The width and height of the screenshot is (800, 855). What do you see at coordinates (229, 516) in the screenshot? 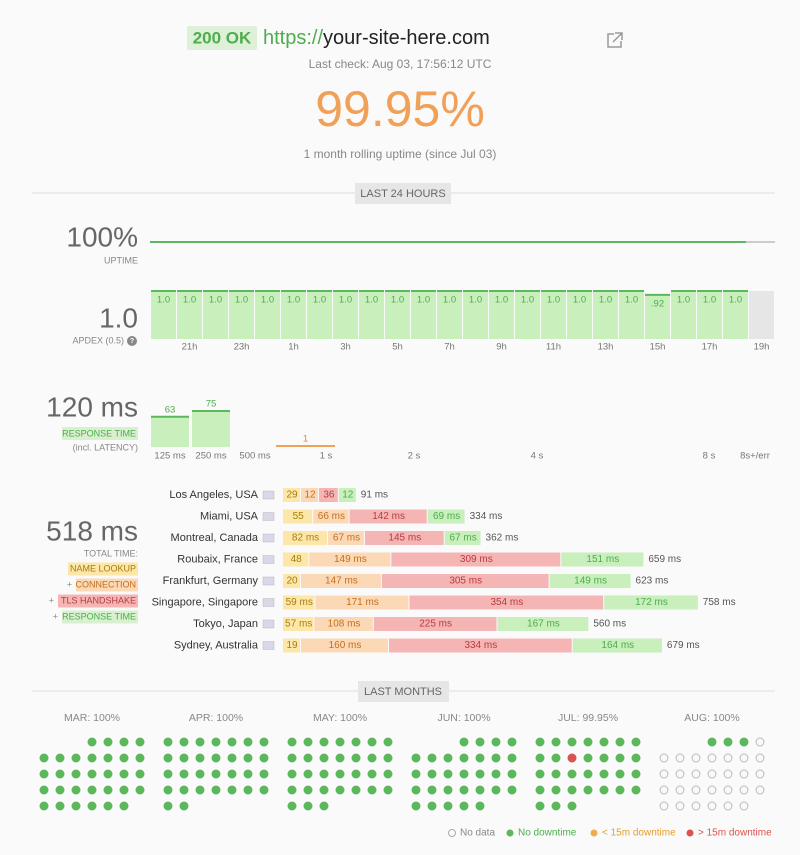
I see `location-name: Miami, USA` at bounding box center [229, 516].